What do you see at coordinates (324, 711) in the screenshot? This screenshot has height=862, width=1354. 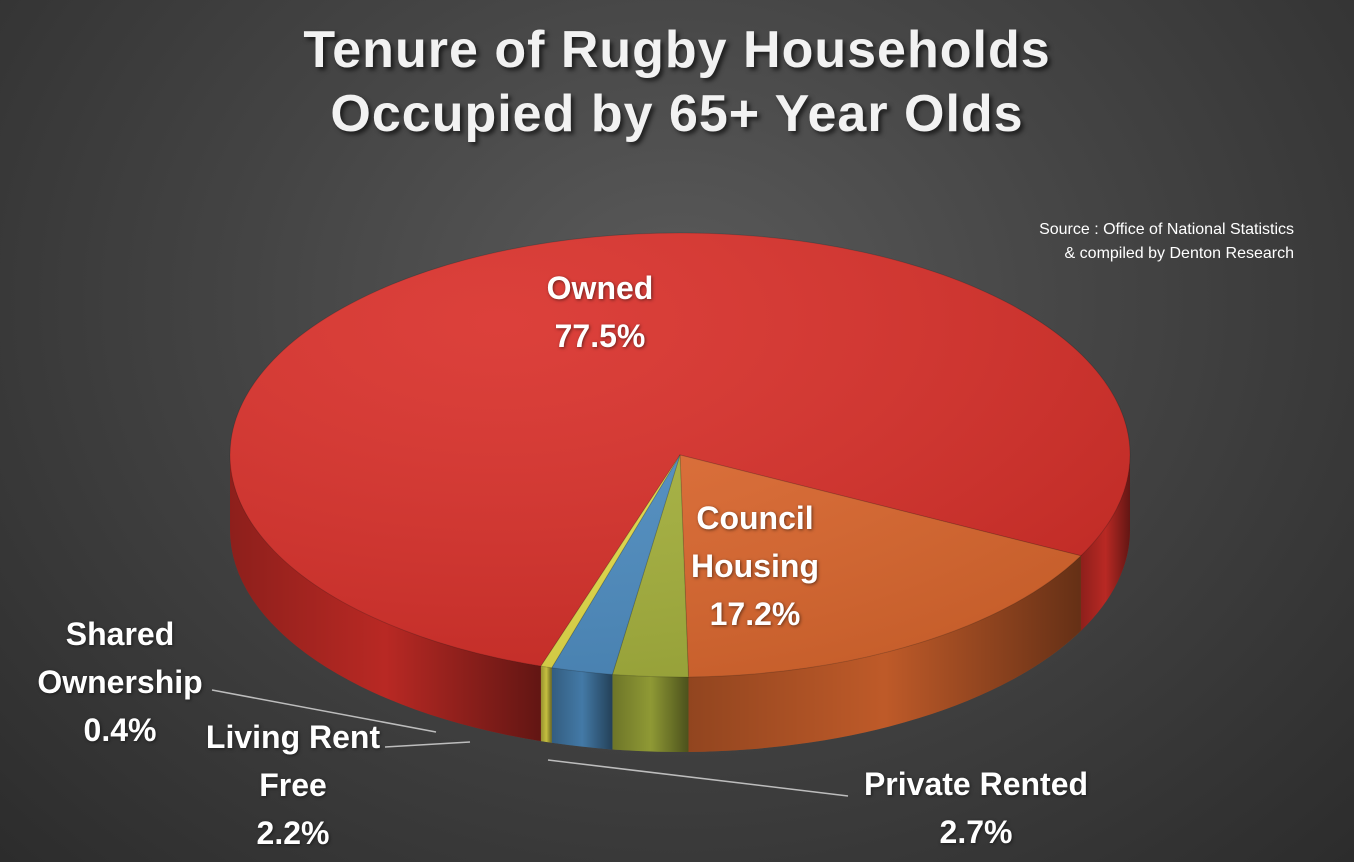 I see `leader-line-shared-ownership` at bounding box center [324, 711].